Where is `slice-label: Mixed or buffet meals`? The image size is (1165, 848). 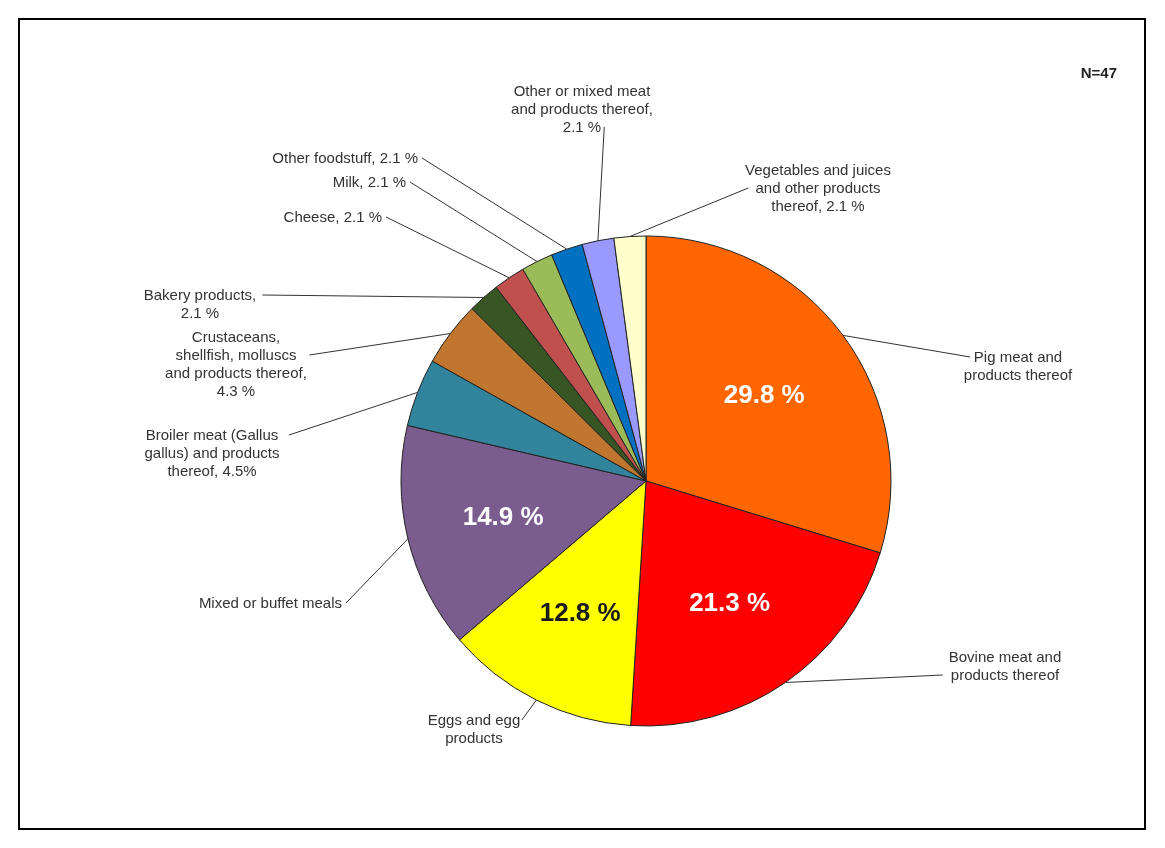 slice-label: Mixed or buffet meals is located at coordinates (270, 602).